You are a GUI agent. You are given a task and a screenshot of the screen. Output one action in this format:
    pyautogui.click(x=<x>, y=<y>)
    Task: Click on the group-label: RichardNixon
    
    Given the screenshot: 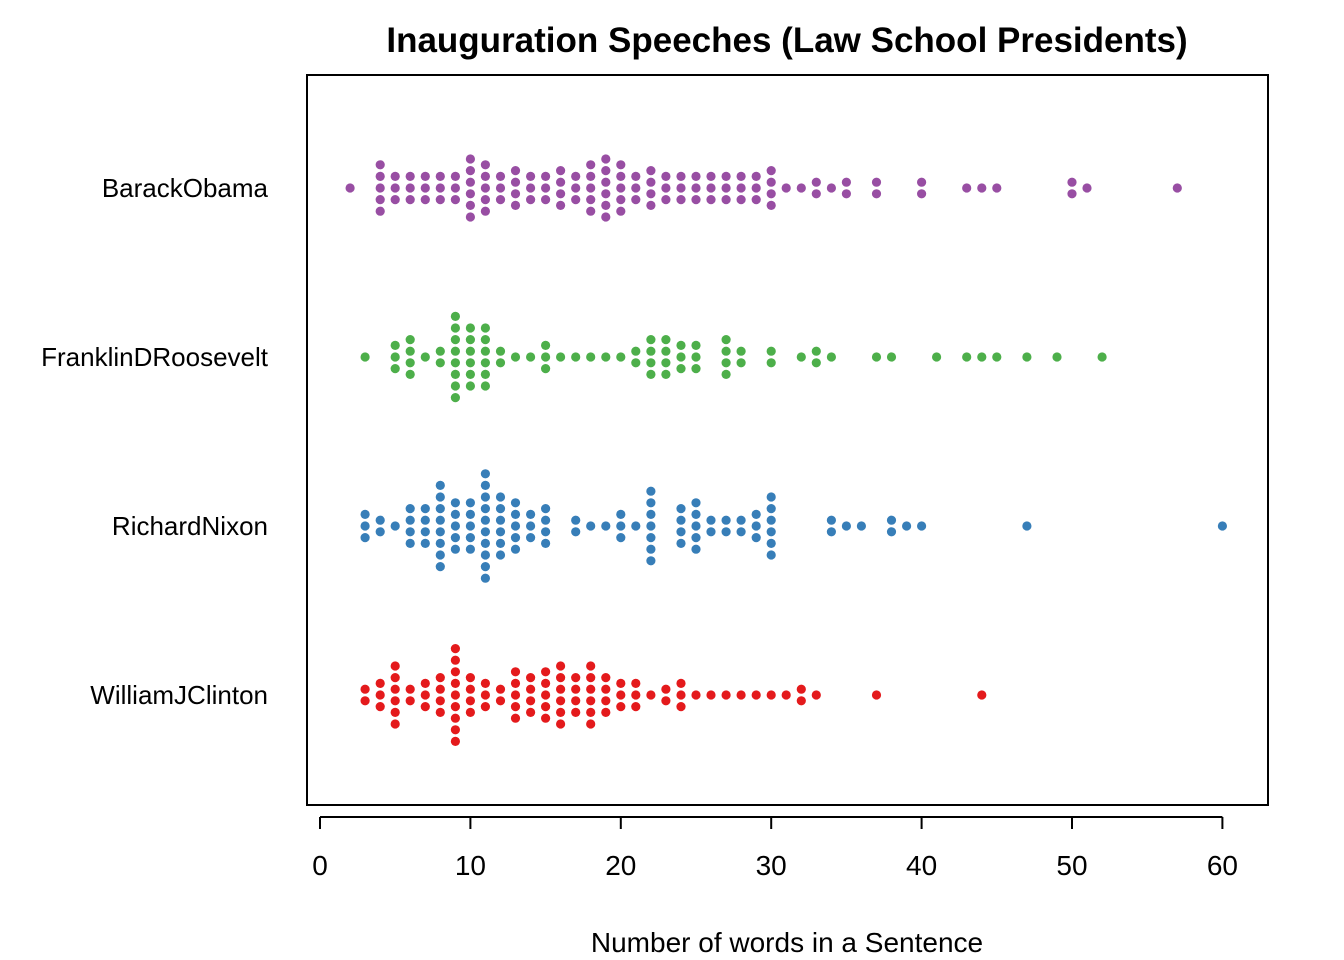 What is the action you would take?
    pyautogui.click(x=190, y=526)
    